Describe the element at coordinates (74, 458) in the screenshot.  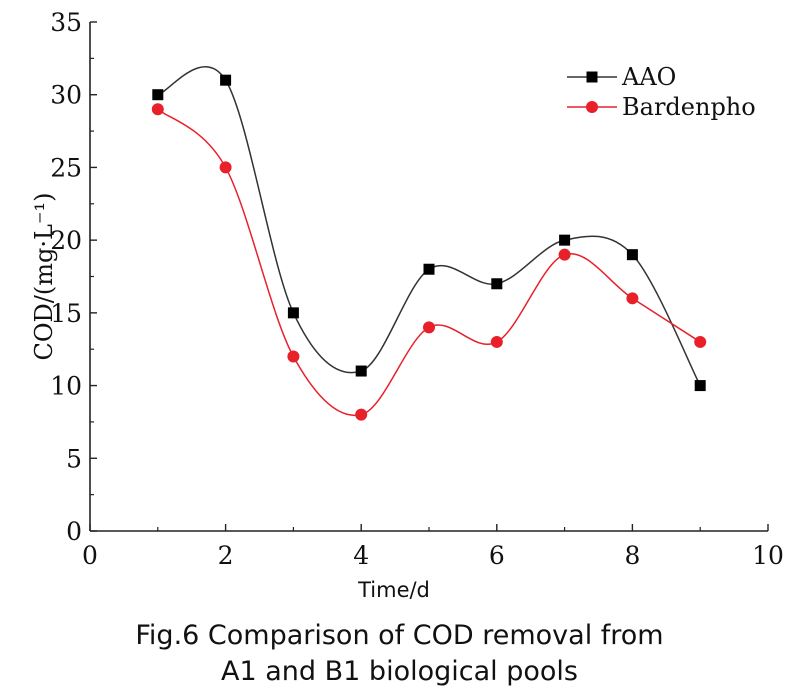
I see `y-tick-label: 5` at that location.